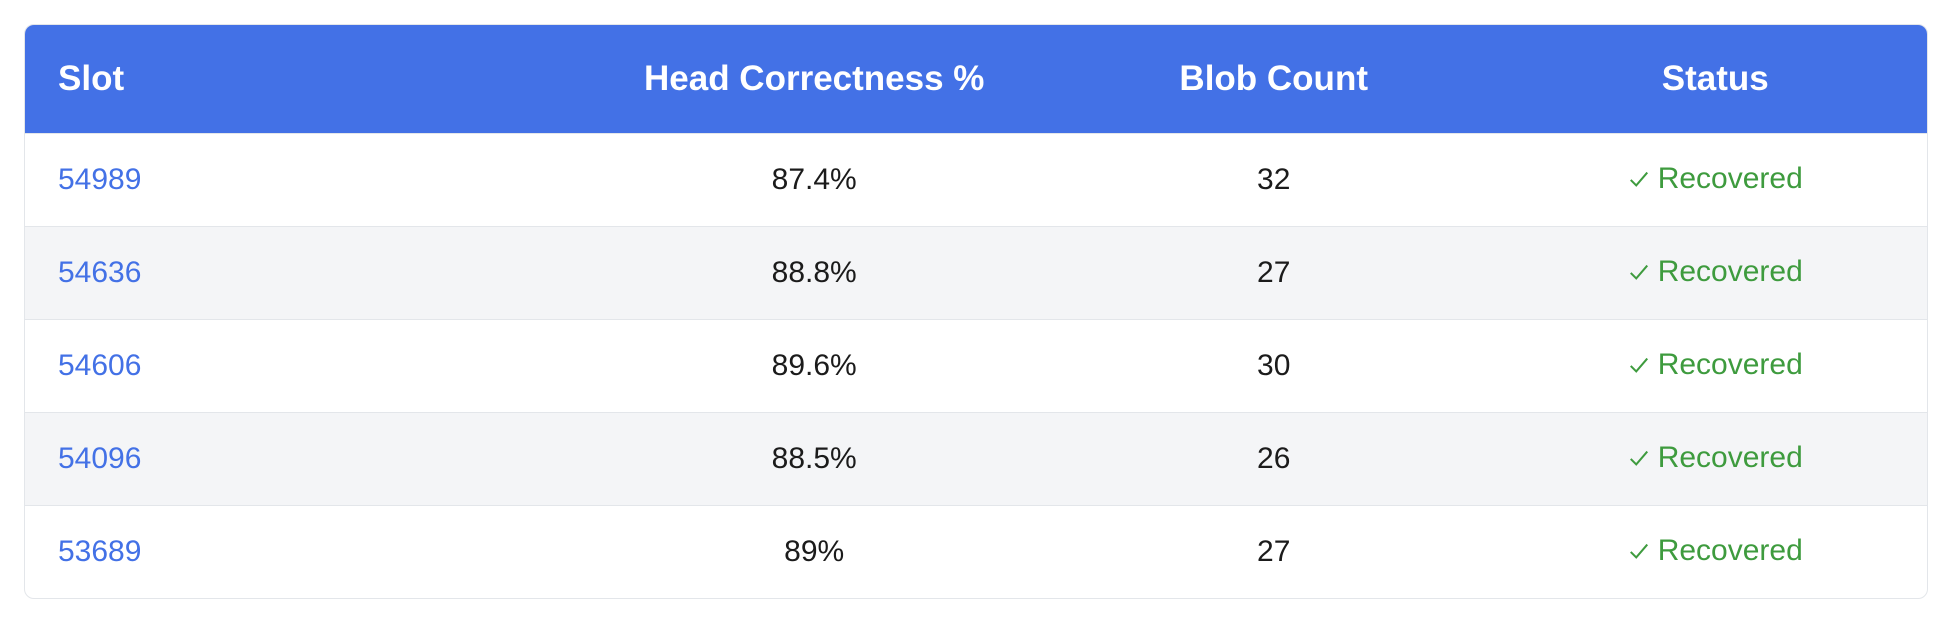 The image size is (1950, 618). What do you see at coordinates (100, 551) in the screenshot?
I see `slot-link: 53689` at bounding box center [100, 551].